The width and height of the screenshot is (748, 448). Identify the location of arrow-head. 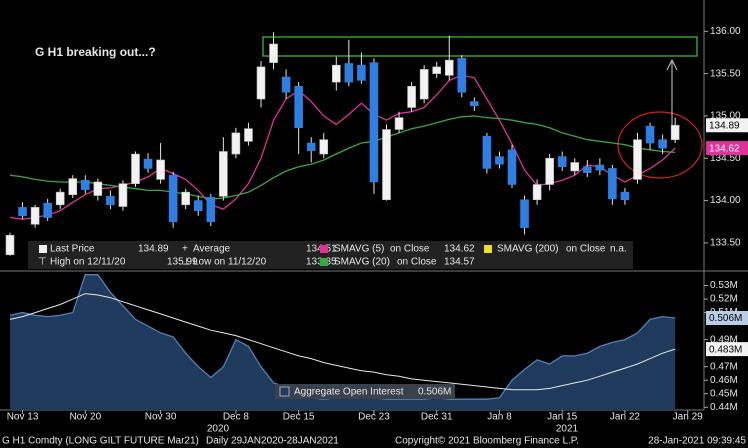
(672, 64).